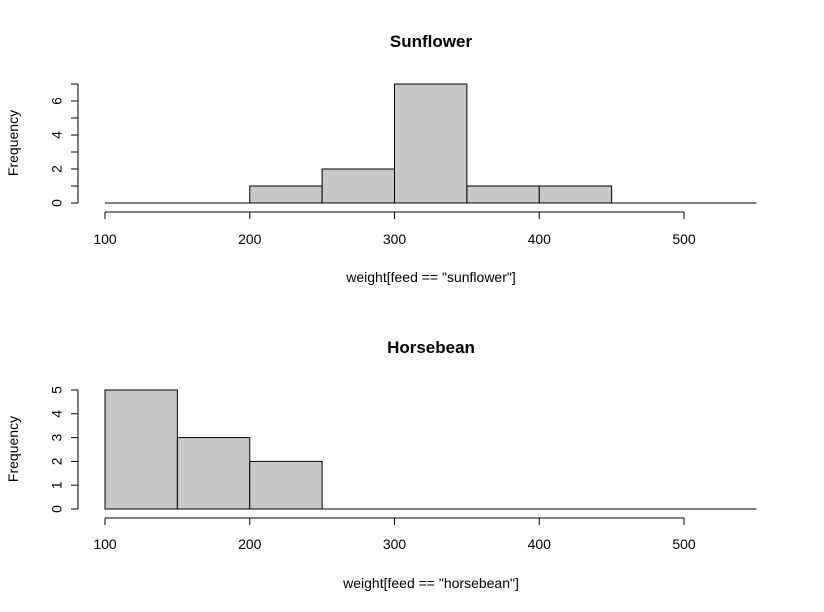 This screenshot has width=824, height=612. Describe the element at coordinates (64, 449) in the screenshot. I see `y-axis: 0 1 2 3 4 5` at that location.